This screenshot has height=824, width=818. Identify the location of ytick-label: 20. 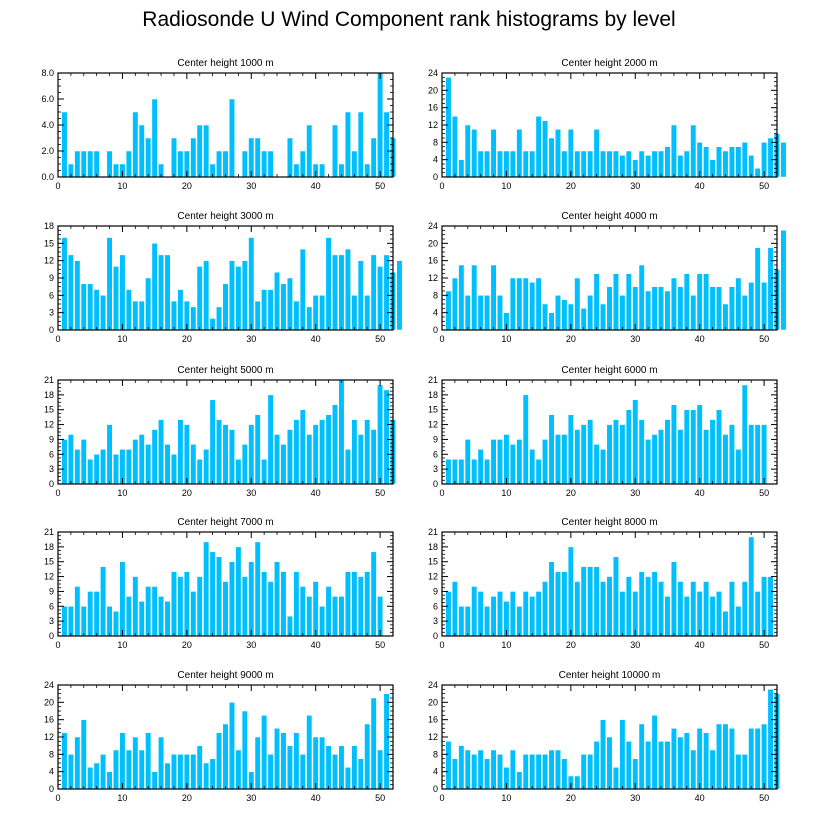
(433, 90).